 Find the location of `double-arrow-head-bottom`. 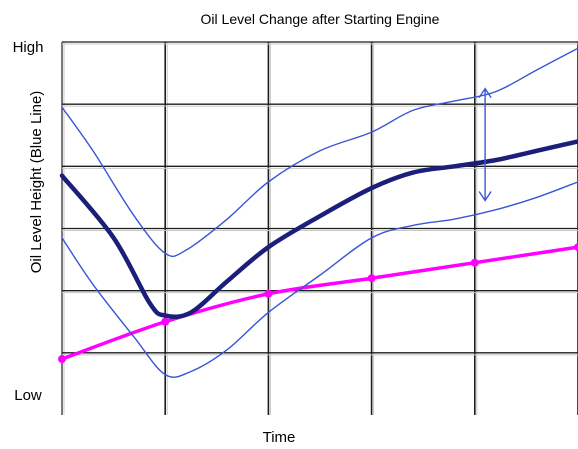

double-arrow-head-bottom is located at coordinates (485, 196).